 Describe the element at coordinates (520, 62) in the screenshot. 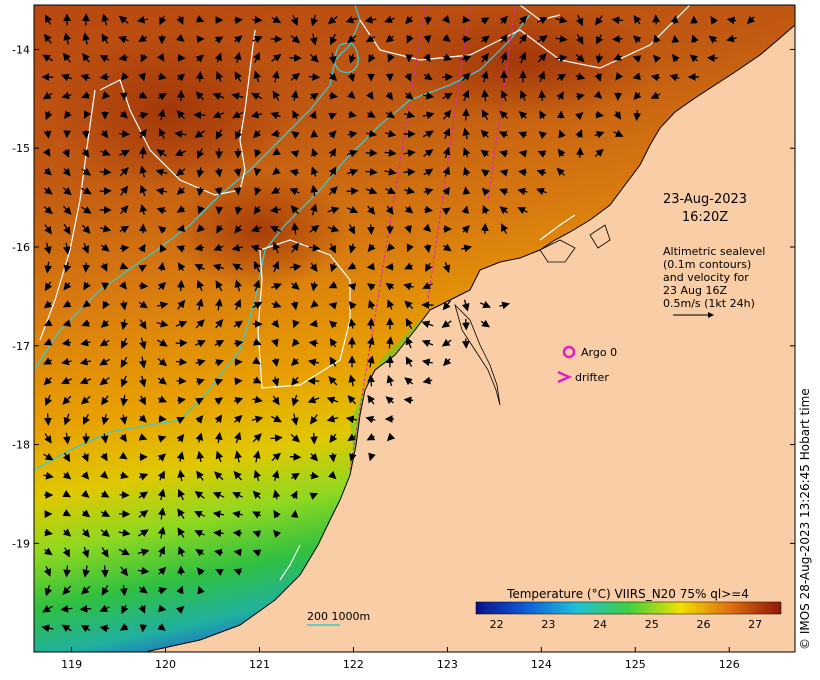

I see `warm-eddy` at that location.